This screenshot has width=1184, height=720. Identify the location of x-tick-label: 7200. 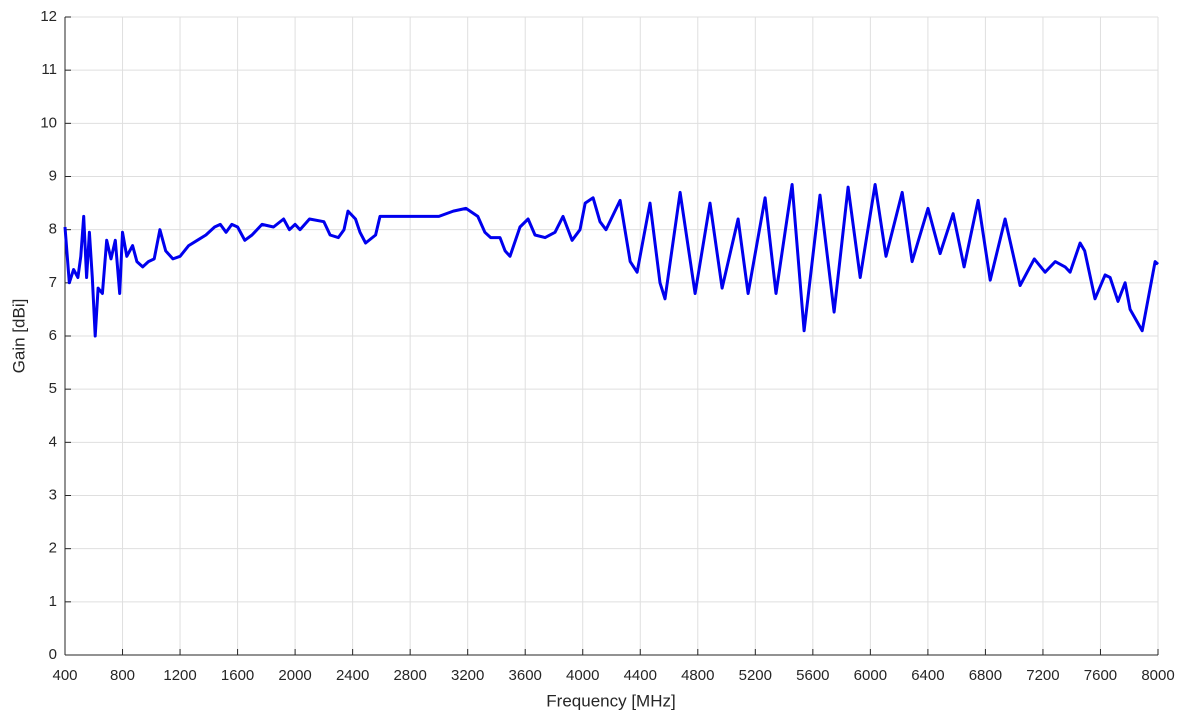
(1042, 675).